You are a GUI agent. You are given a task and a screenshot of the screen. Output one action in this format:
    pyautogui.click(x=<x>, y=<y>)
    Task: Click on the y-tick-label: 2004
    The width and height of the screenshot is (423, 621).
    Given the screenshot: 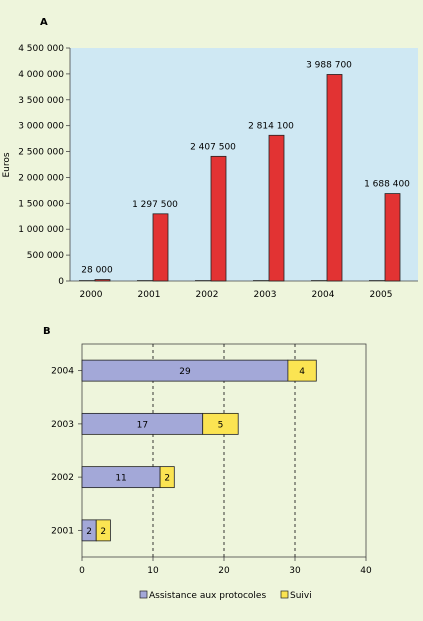 What is the action you would take?
    pyautogui.click(x=62, y=372)
    